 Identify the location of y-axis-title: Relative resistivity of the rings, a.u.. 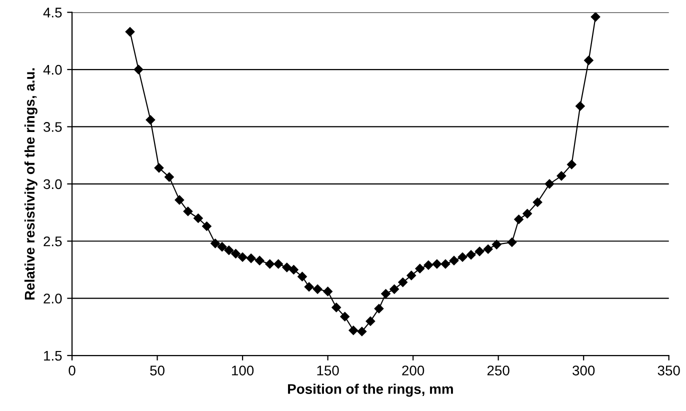
(31, 184).